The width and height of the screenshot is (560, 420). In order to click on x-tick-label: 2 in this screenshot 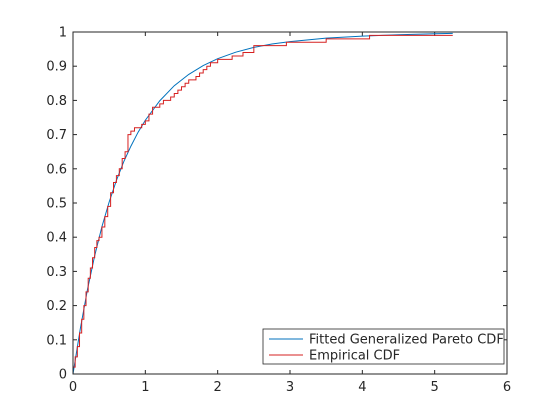, I will do `click(218, 387)`.